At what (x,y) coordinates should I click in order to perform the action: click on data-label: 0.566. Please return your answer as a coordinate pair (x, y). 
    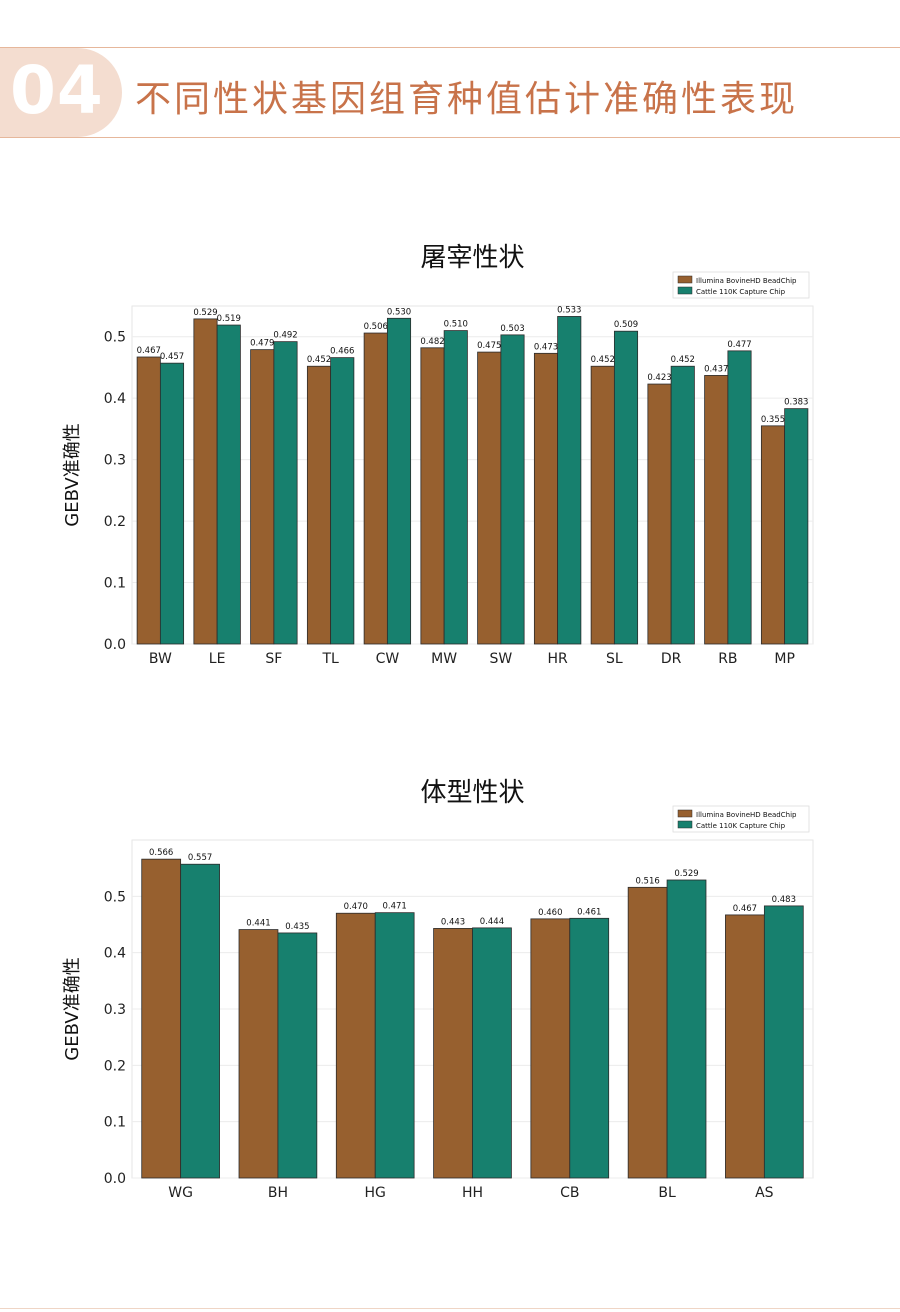
    Looking at the image, I should click on (161, 853).